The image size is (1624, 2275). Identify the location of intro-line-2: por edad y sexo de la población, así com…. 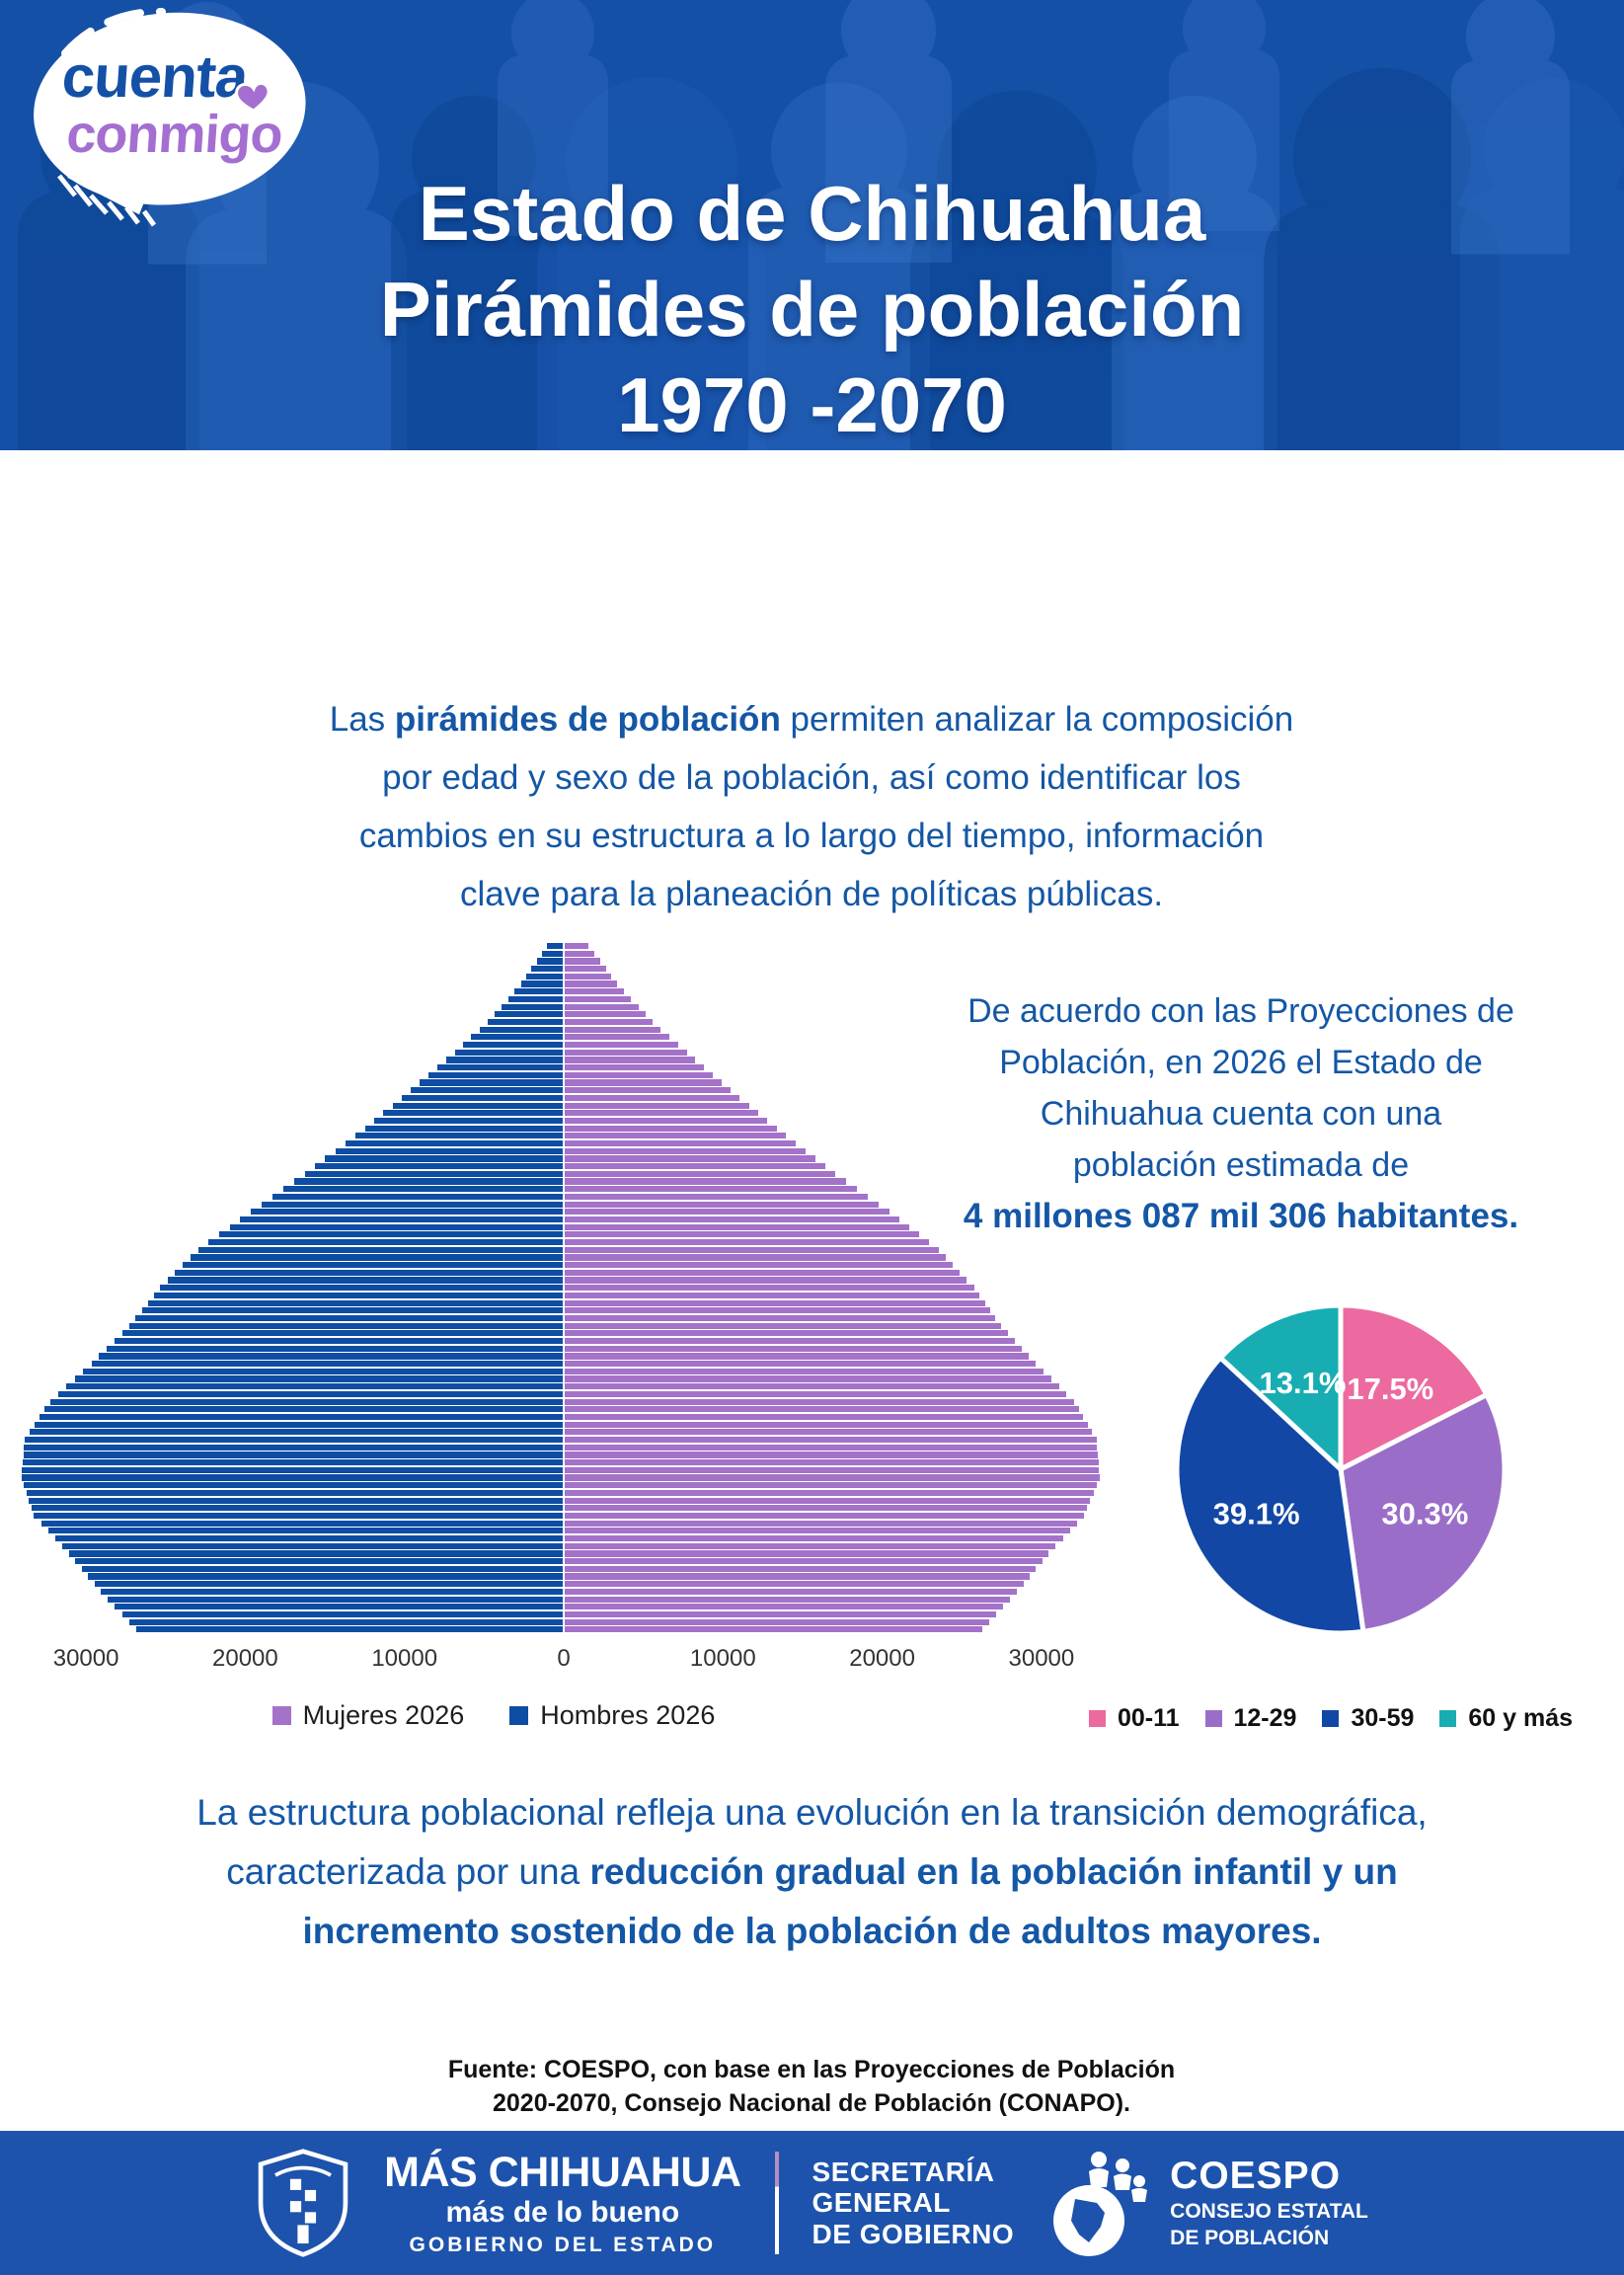
(812, 777).